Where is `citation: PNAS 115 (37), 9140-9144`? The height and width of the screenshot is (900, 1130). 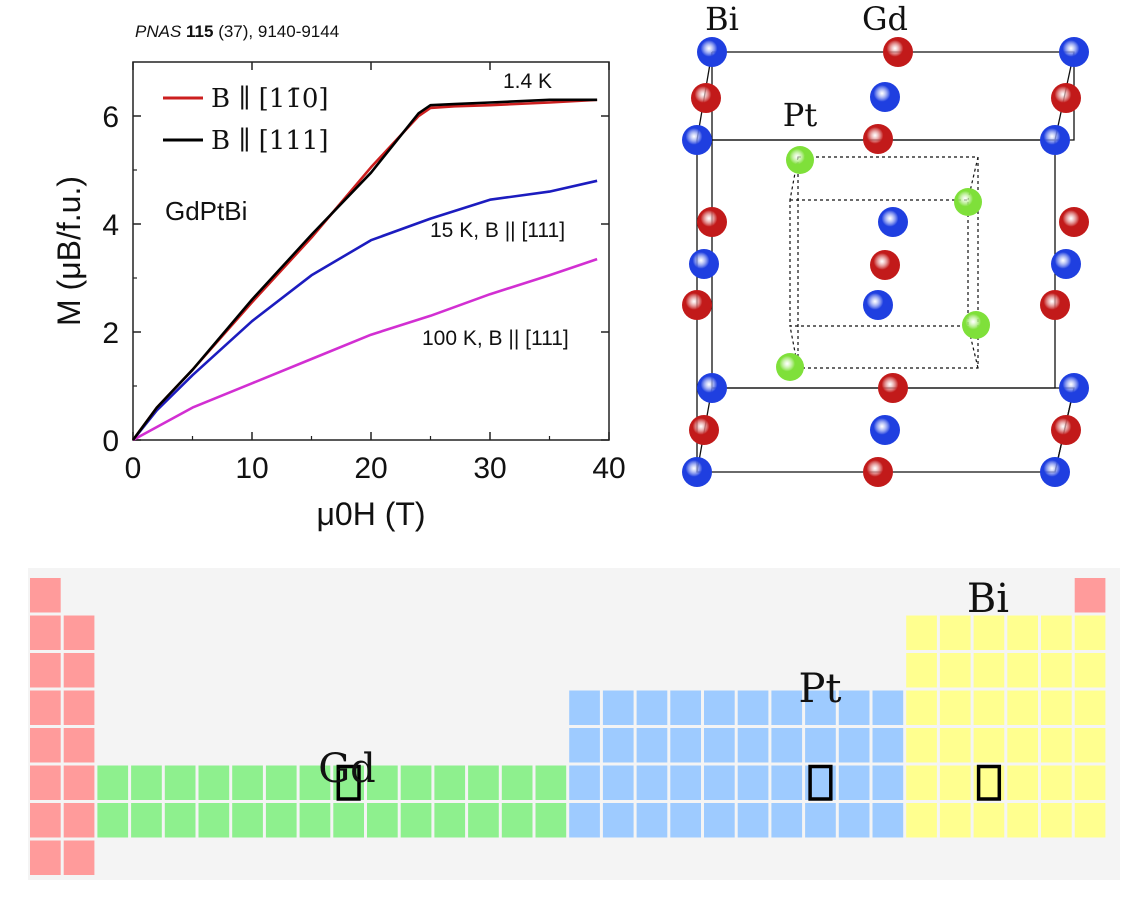 citation: PNAS 115 (37), 9140-9144 is located at coordinates (237, 32).